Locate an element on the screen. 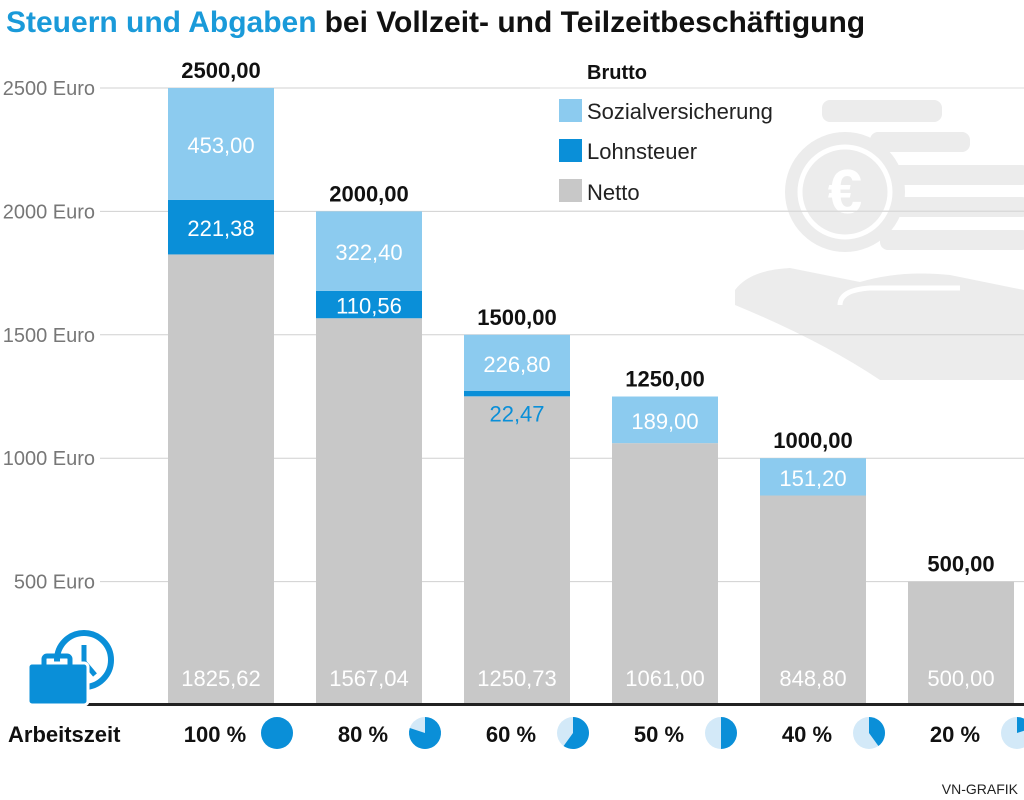 The image size is (1024, 800). bar-group: 1825,62 221,38 453,00 2500,00 is located at coordinates (221, 381).